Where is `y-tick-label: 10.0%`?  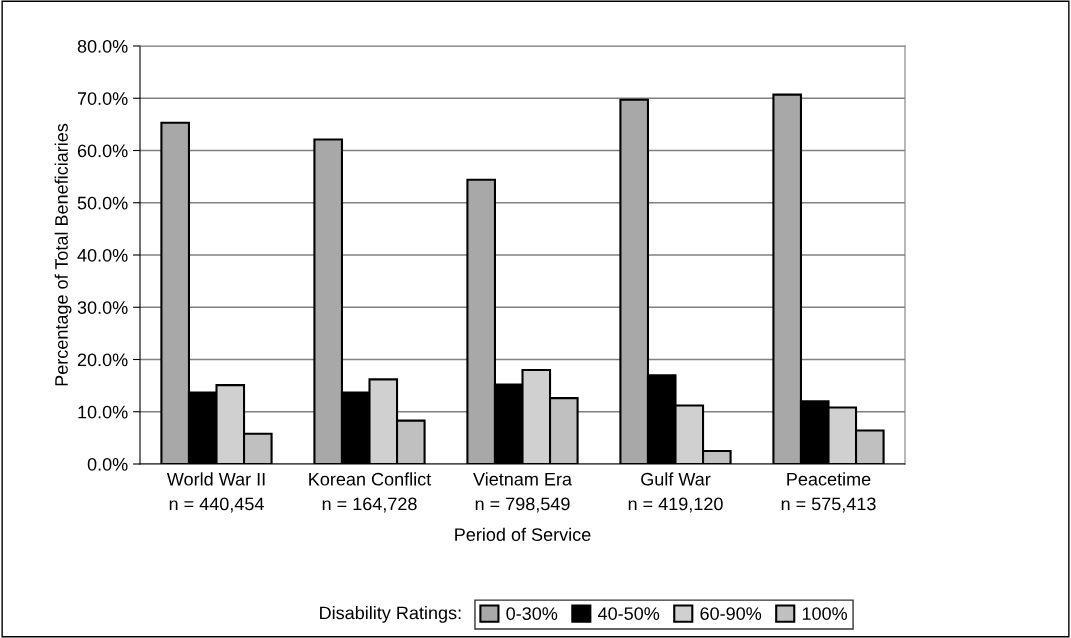 y-tick-label: 10.0% is located at coordinates (103, 412).